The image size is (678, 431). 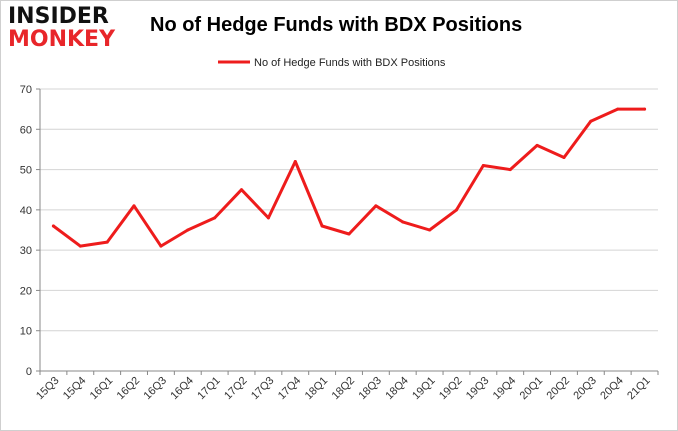 What do you see at coordinates (26, 251) in the screenshot?
I see `y-tick-label: 30` at bounding box center [26, 251].